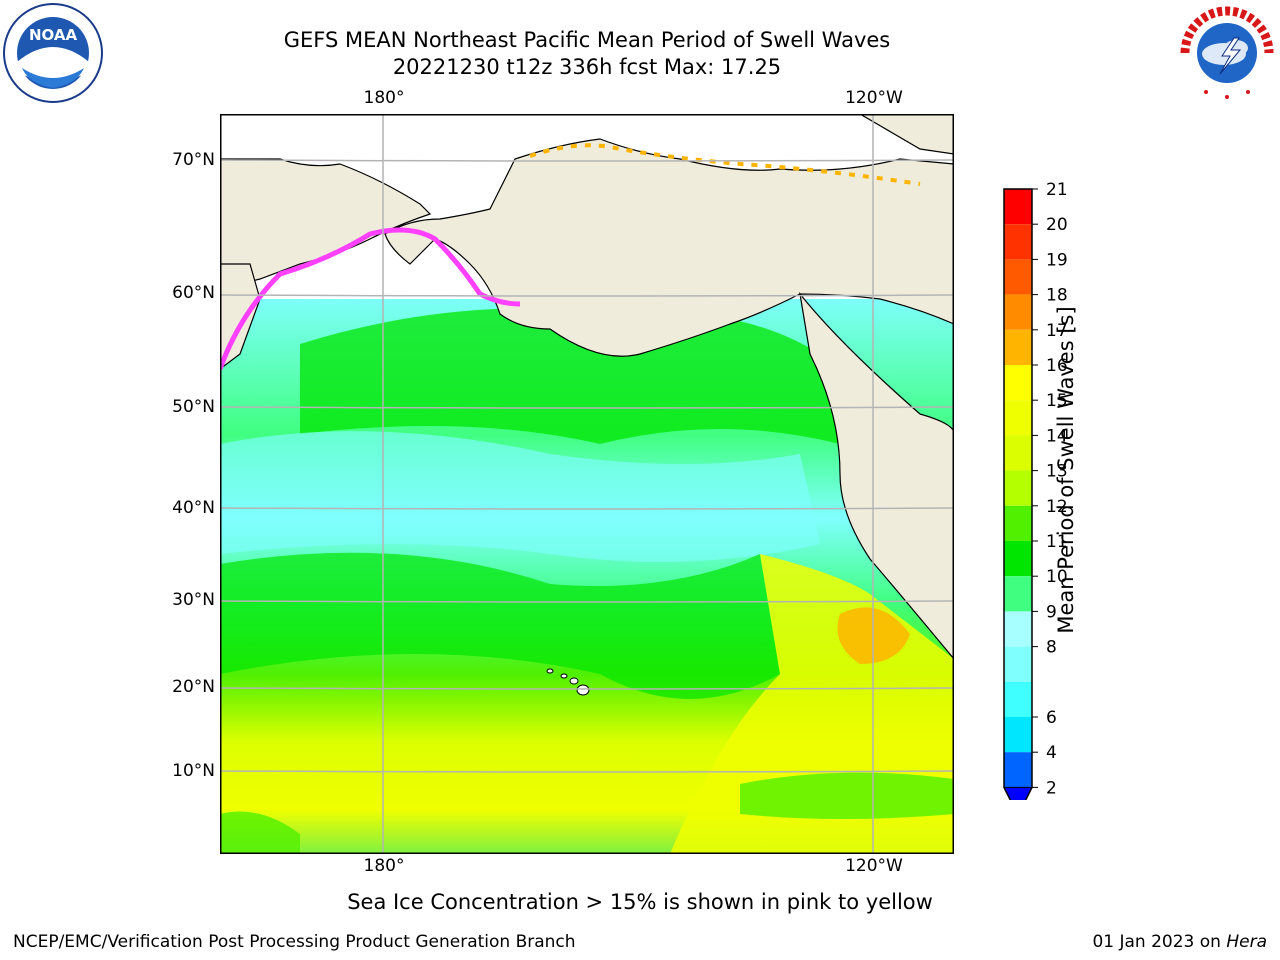 This screenshot has height=960, width=1280. Describe the element at coordinates (1057, 260) in the screenshot. I see `colorbar-tick-label: 19` at that location.